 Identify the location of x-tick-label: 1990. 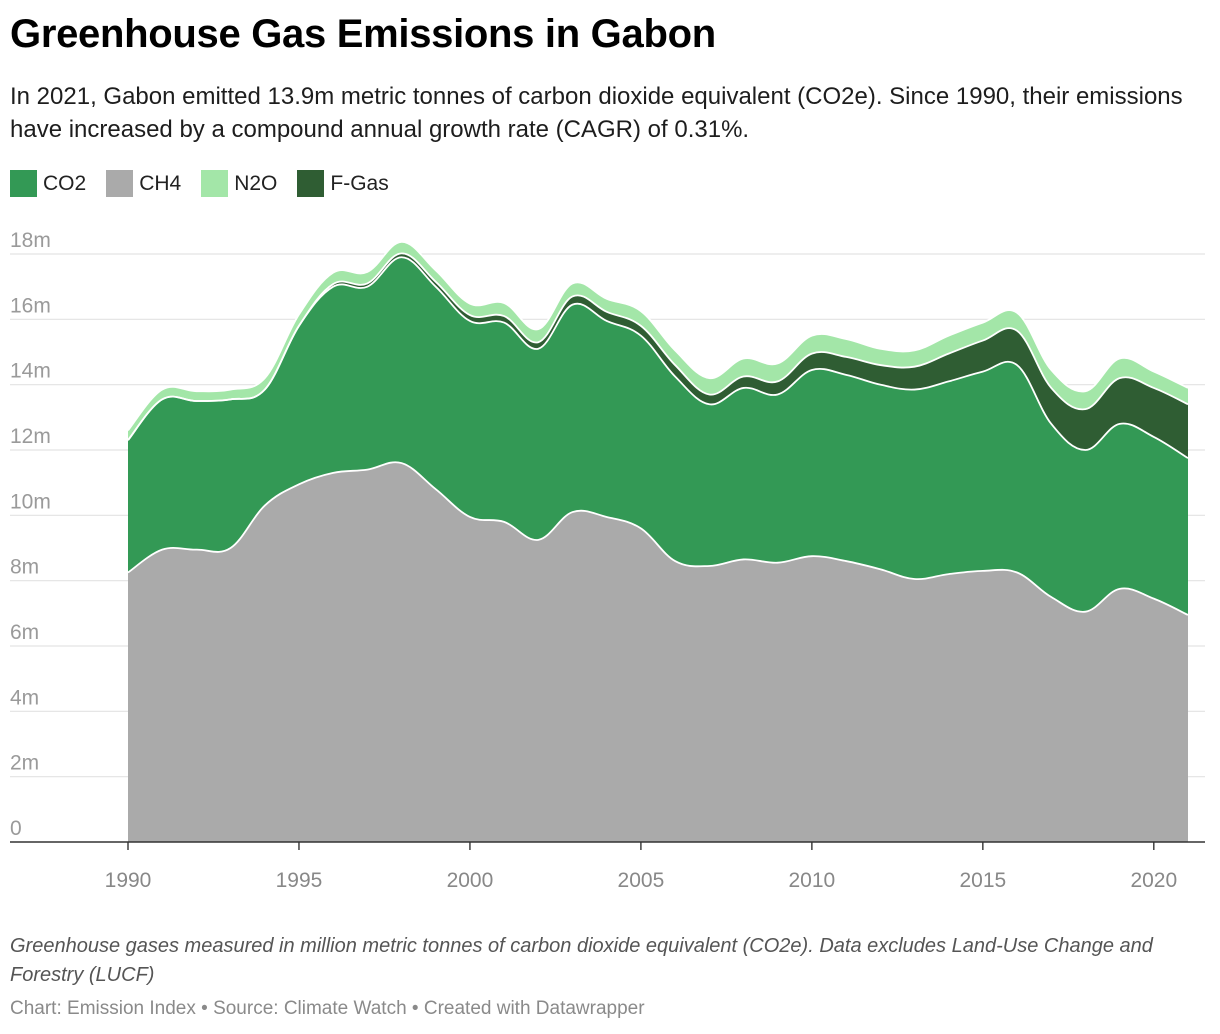
(128, 880).